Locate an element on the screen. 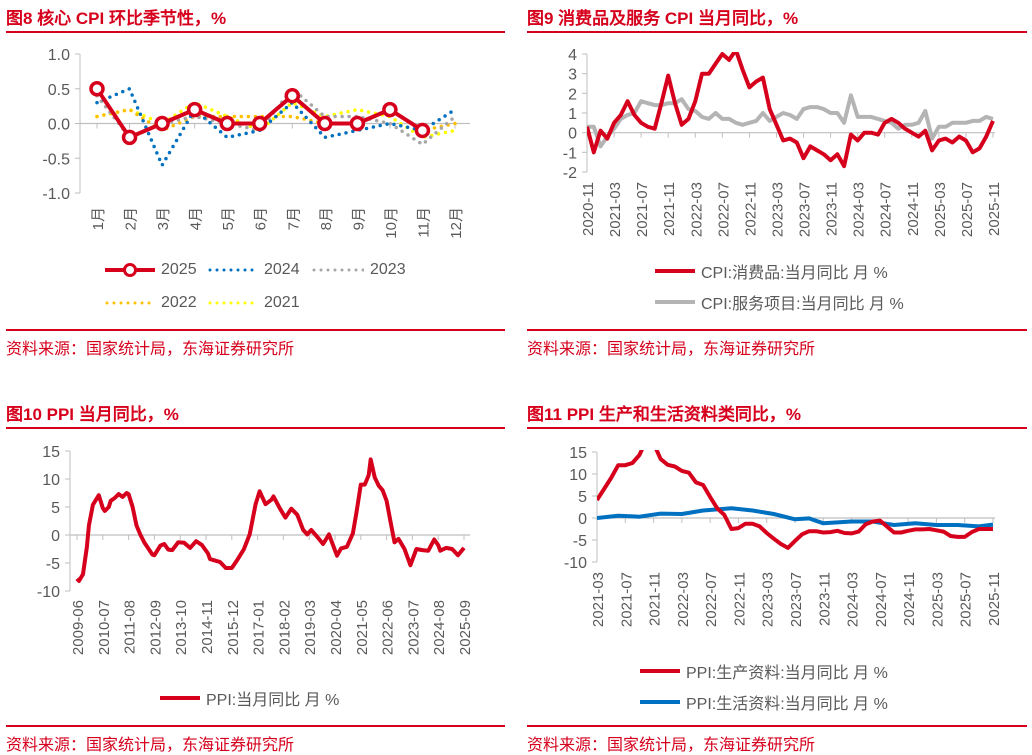  y-tick-label: -10 is located at coordinates (575, 563).